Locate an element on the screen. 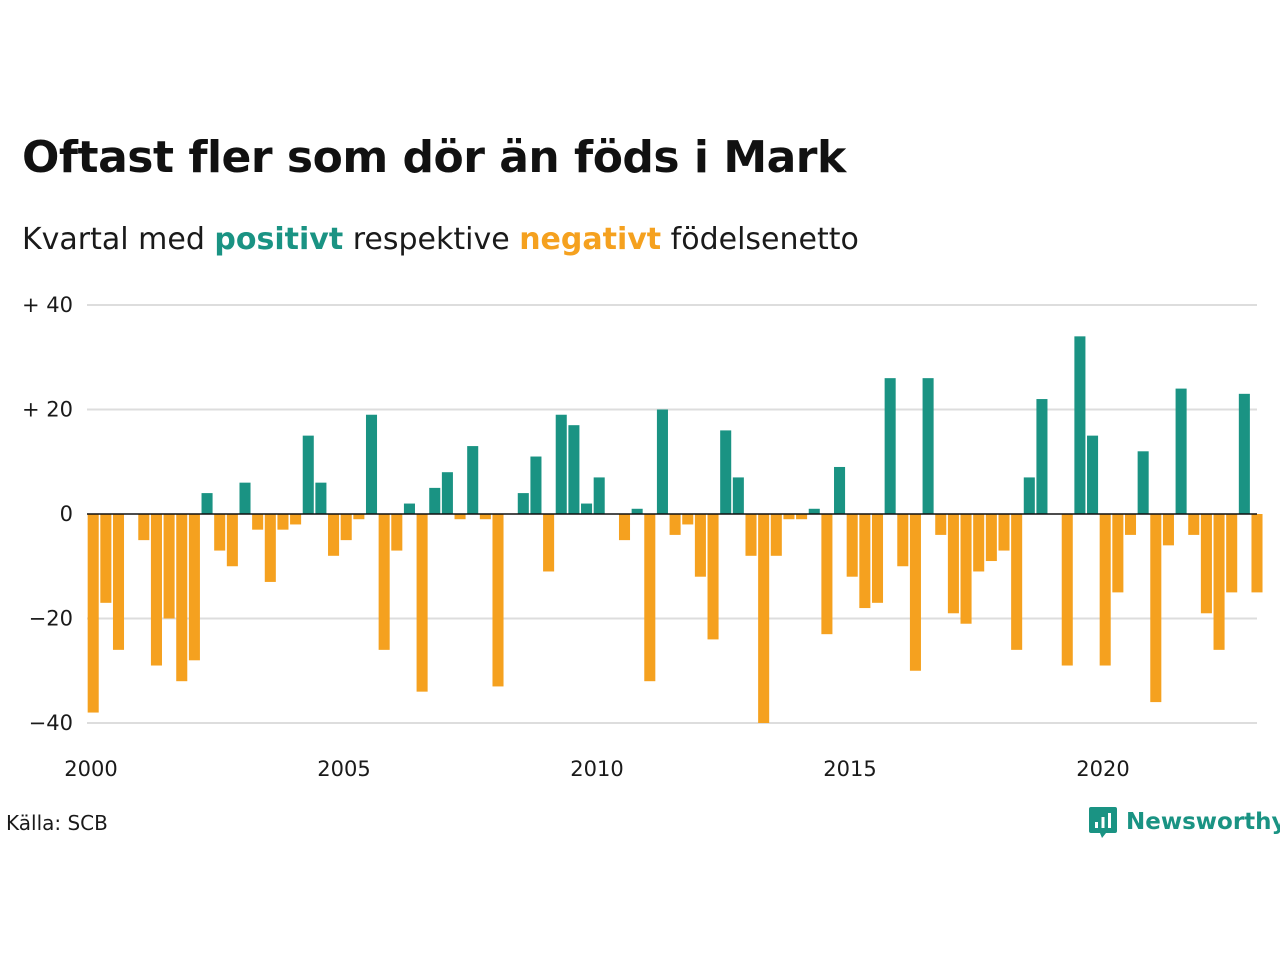  brand-name: Newsworthy is located at coordinates (1203, 822).